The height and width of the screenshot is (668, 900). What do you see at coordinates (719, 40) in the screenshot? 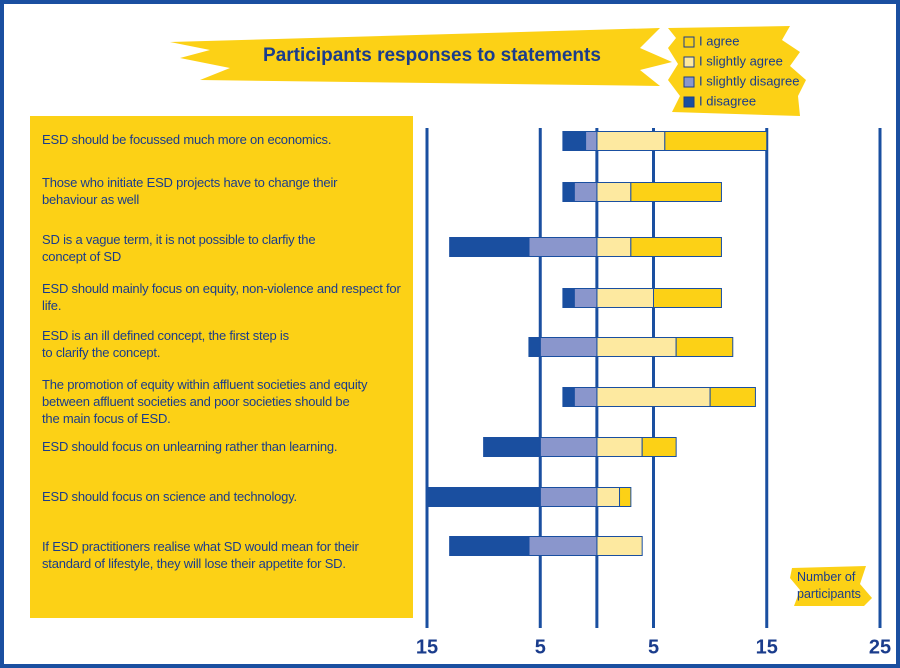
I see `legend-label: I agree` at bounding box center [719, 40].